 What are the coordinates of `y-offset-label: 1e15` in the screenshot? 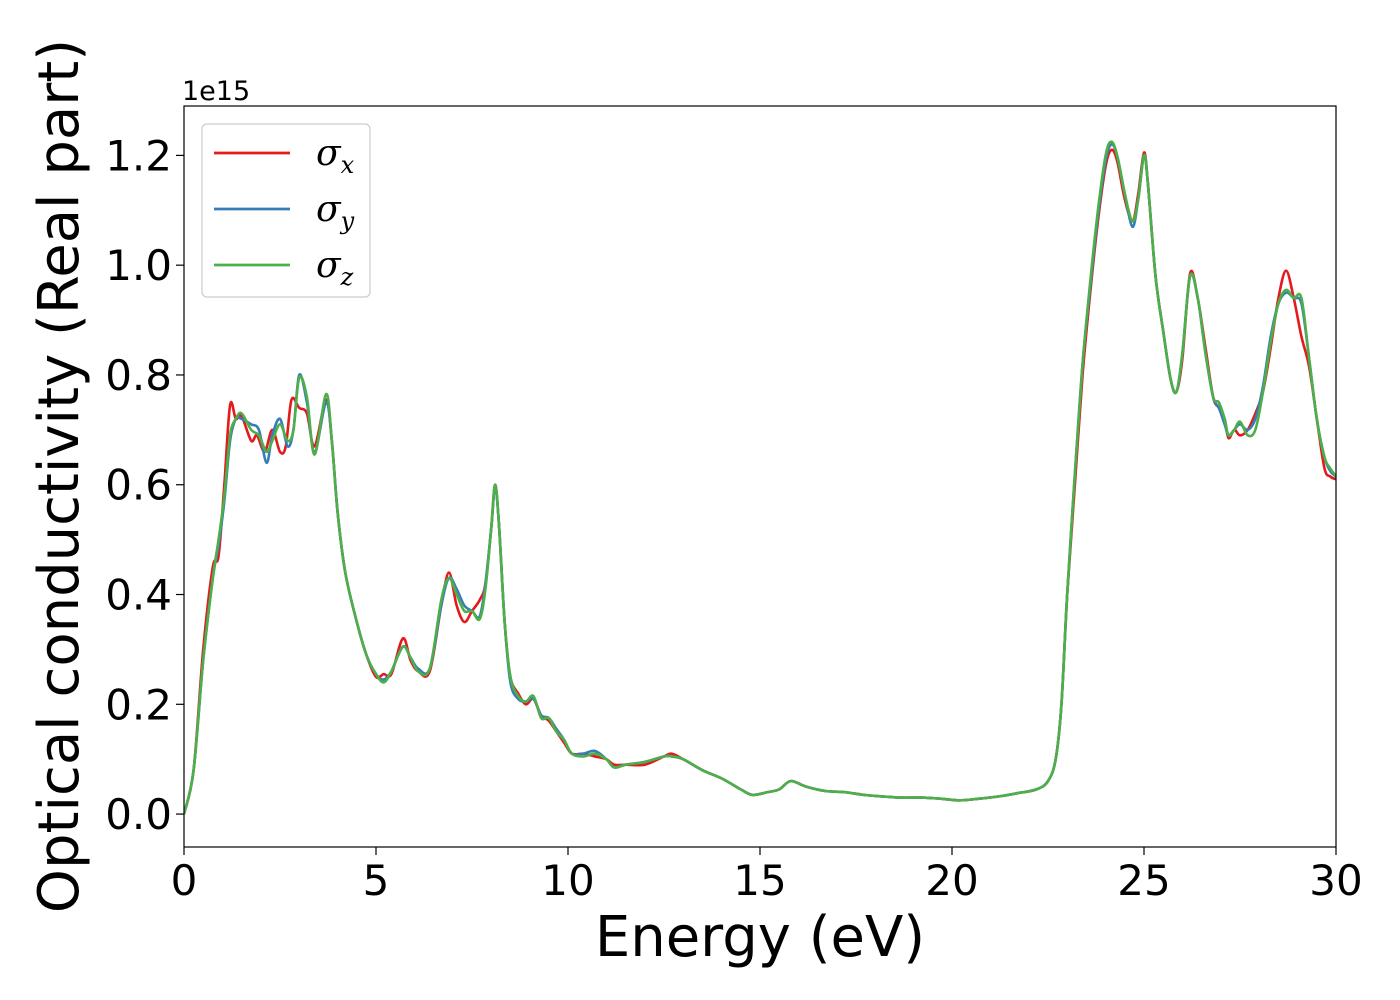 It's located at (216, 91).